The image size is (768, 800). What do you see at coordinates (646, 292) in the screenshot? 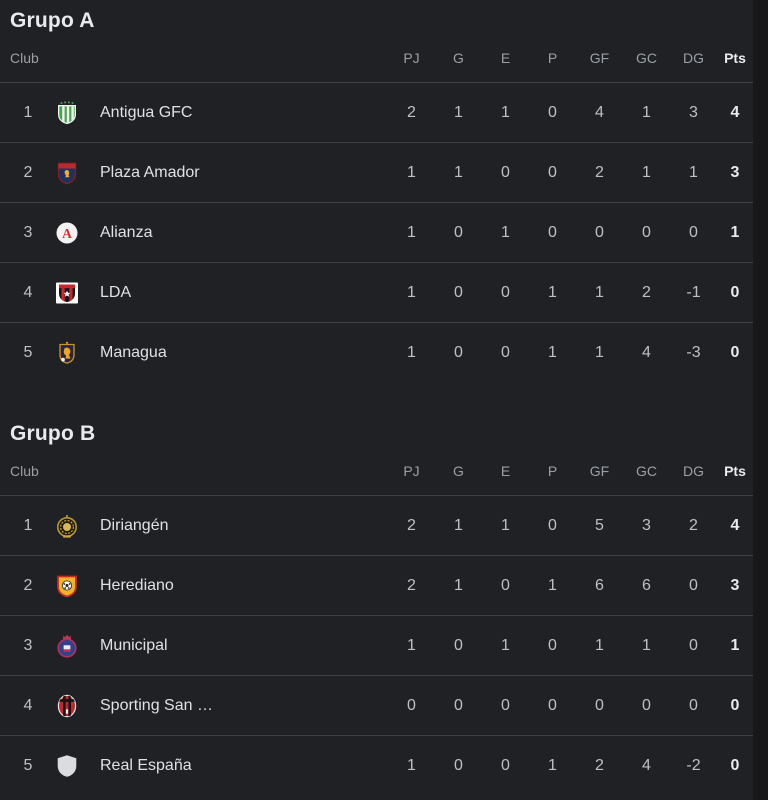
I see `stat-gc: 2` at bounding box center [646, 292].